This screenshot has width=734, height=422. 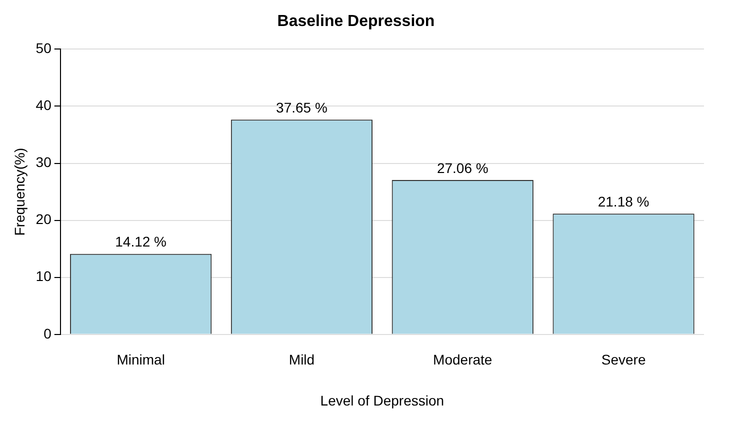 What do you see at coordinates (356, 21) in the screenshot?
I see `chart-title: Baseline Depression` at bounding box center [356, 21].